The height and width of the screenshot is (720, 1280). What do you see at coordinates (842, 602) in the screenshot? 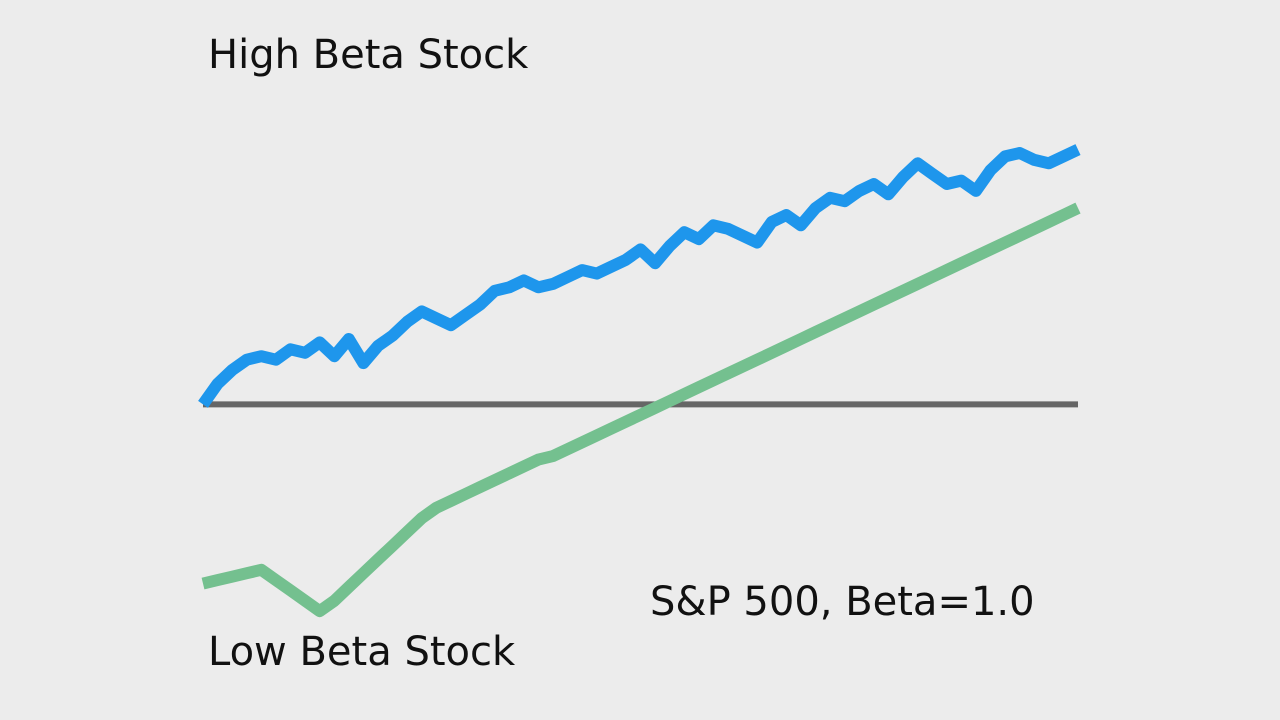
I see `sp500-label: S&P 500, Beta=1.0` at bounding box center [842, 602].